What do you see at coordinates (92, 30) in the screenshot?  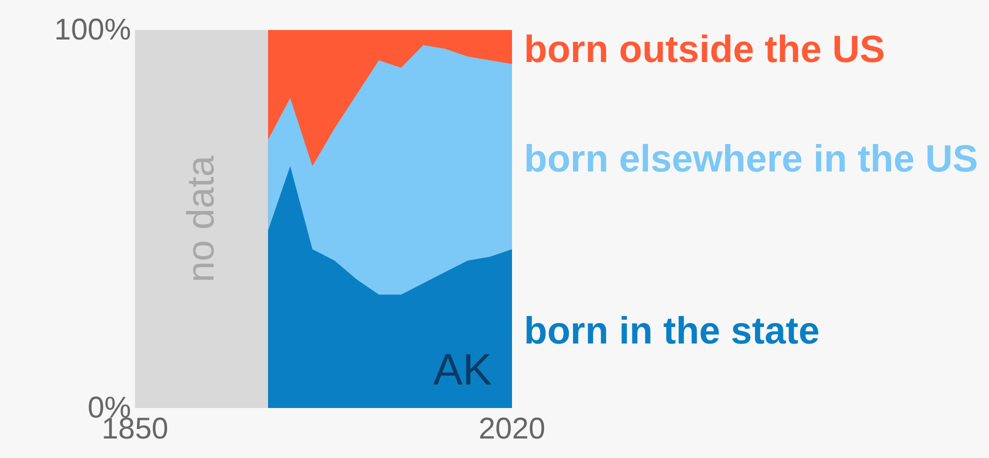 I see `y-tick-label: 100%` at bounding box center [92, 30].